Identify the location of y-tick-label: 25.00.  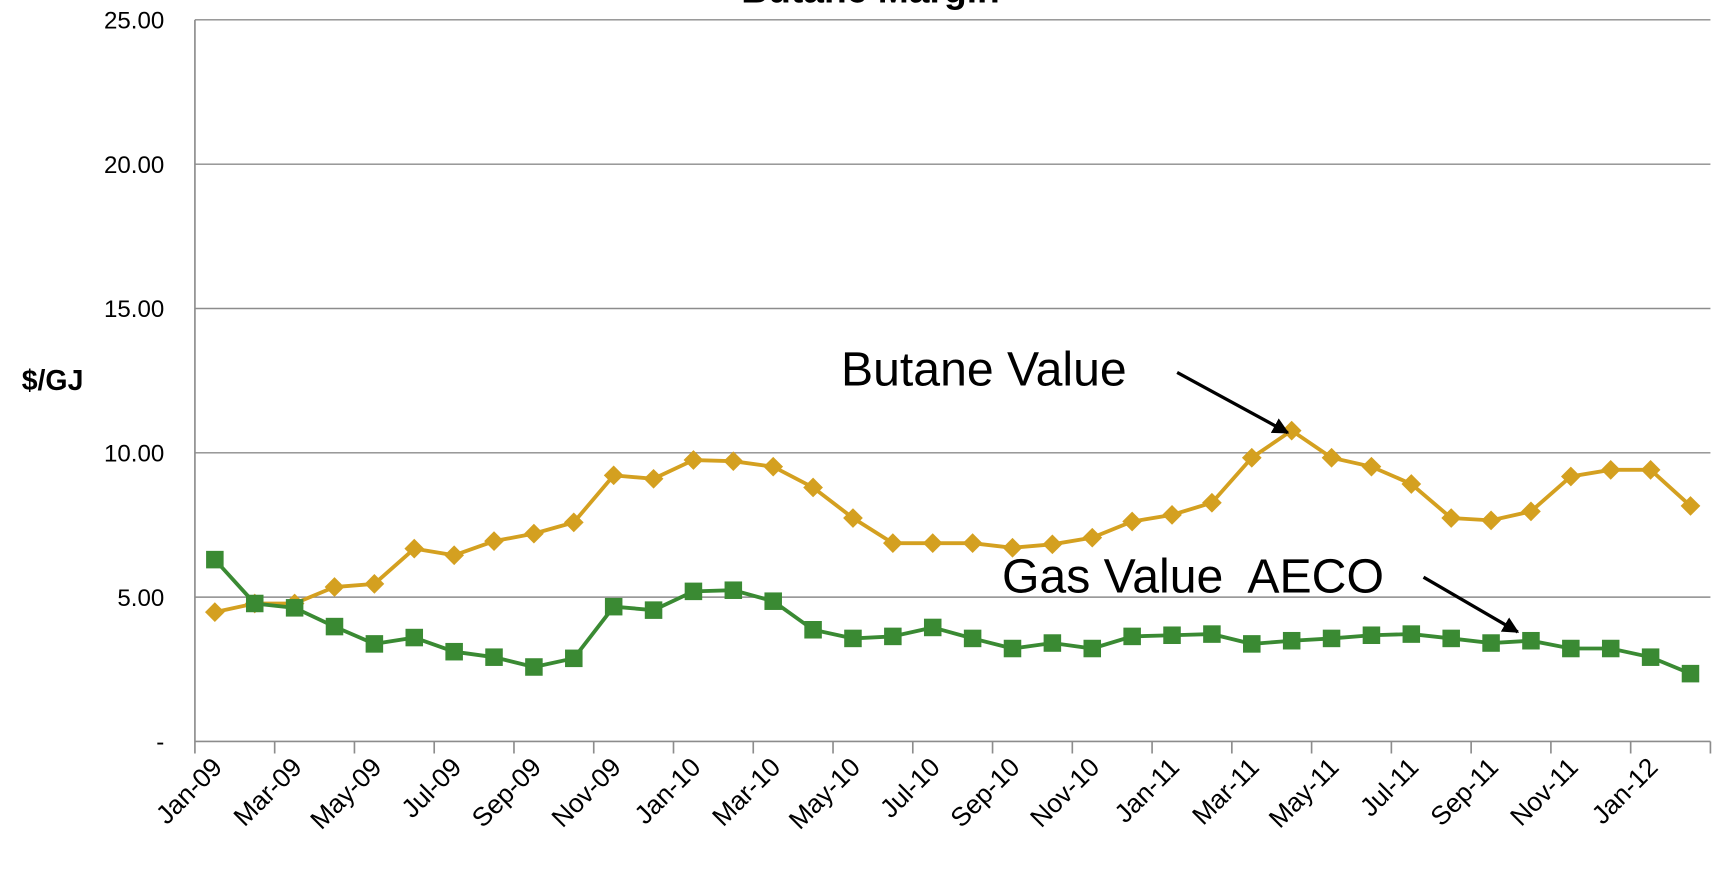
(134, 21).